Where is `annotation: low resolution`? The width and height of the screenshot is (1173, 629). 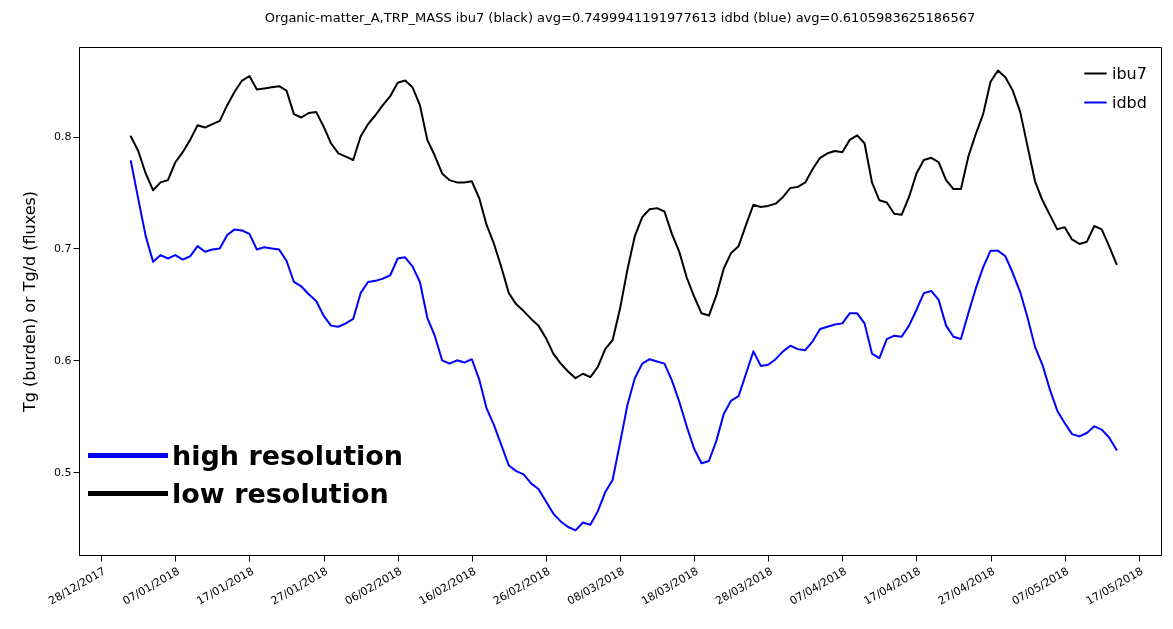
annotation: low resolution is located at coordinates (280, 493).